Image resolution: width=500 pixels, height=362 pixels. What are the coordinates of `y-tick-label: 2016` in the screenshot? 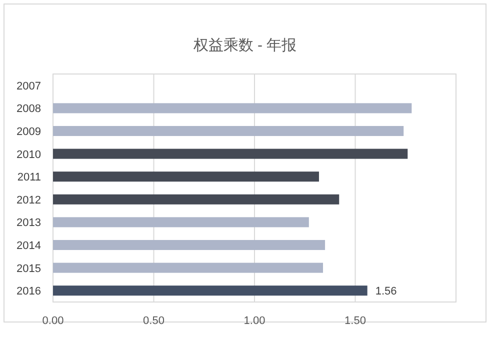 It's located at (28, 292).